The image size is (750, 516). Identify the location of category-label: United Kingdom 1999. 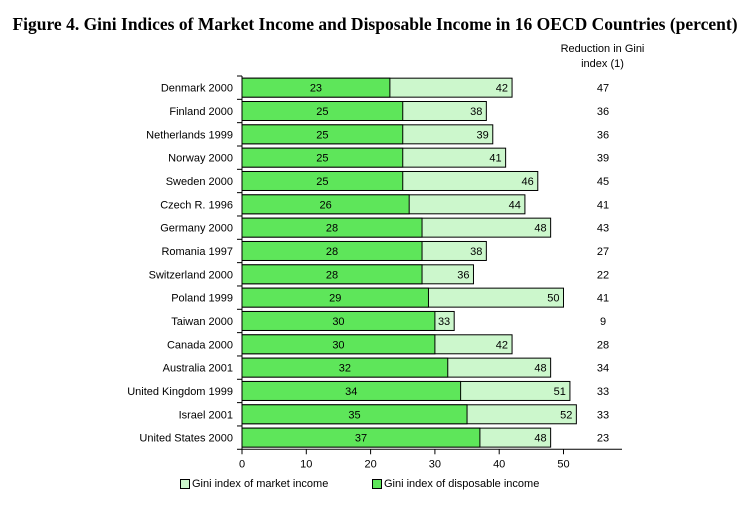
(180, 392).